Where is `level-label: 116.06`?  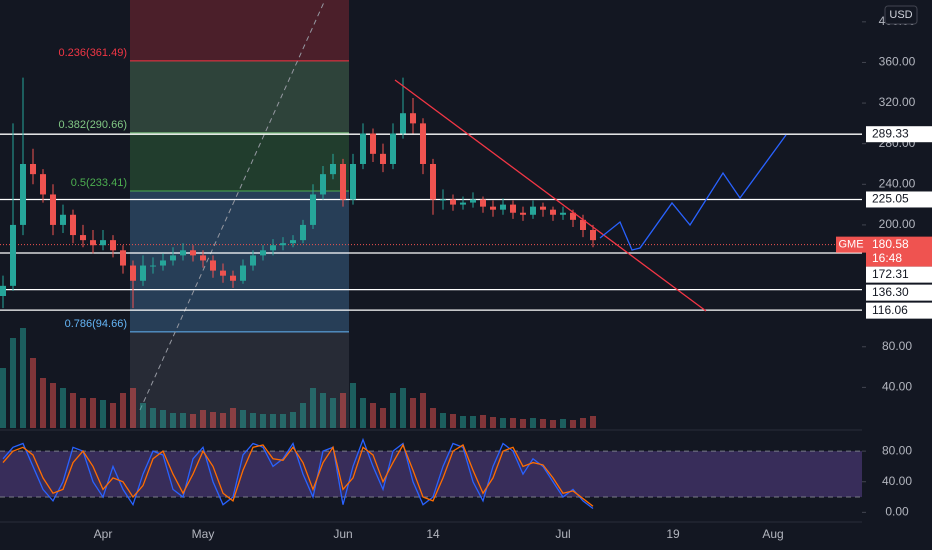 level-label: 116.06 is located at coordinates (890, 310).